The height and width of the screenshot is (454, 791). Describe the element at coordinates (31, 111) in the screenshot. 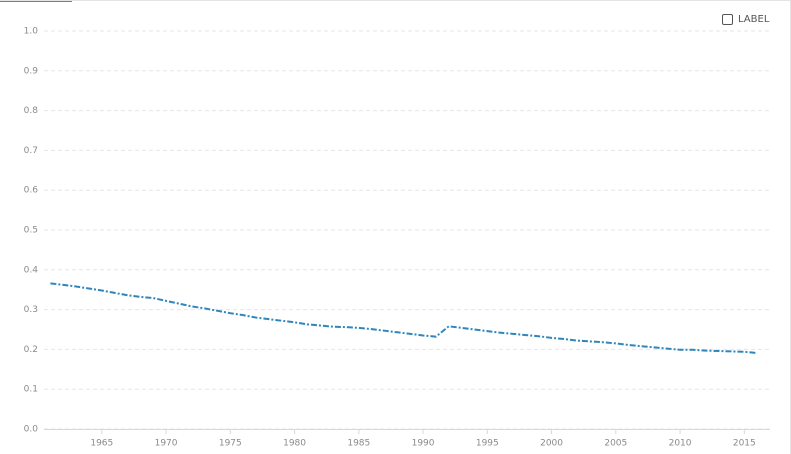

I see `y-tick-label: 0.8` at that location.